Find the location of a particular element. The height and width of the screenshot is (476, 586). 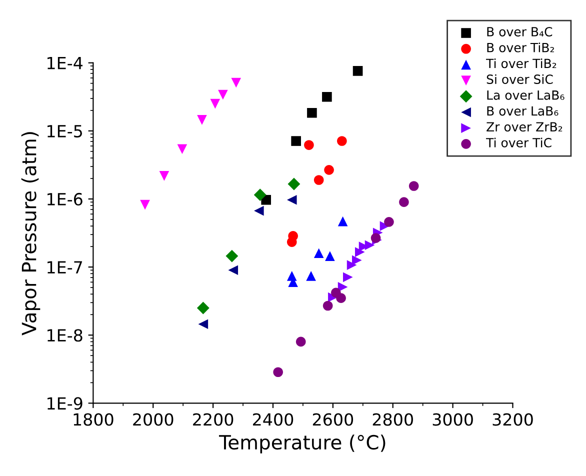

x-tick-label: 2000 is located at coordinates (153, 419).